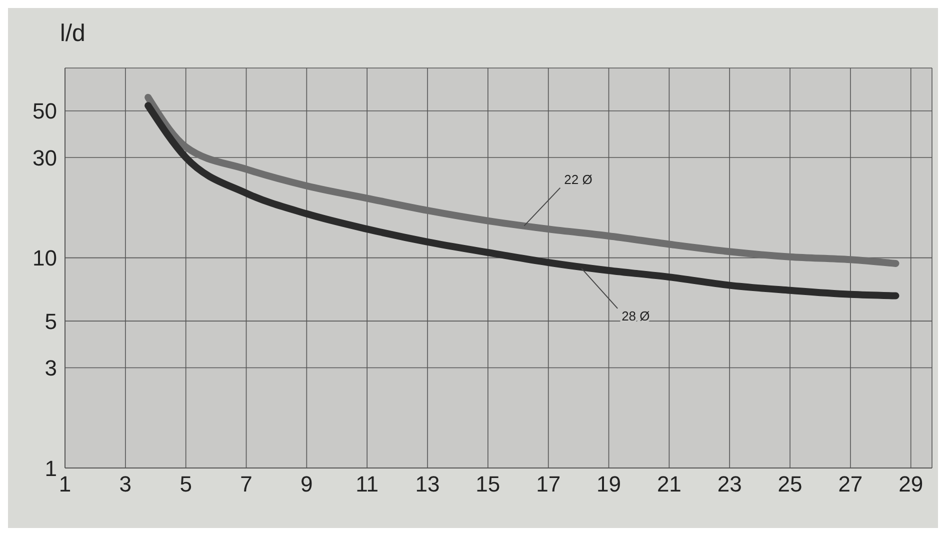  Describe the element at coordinates (850, 484) in the screenshot. I see `x-tick-label: 27` at that location.